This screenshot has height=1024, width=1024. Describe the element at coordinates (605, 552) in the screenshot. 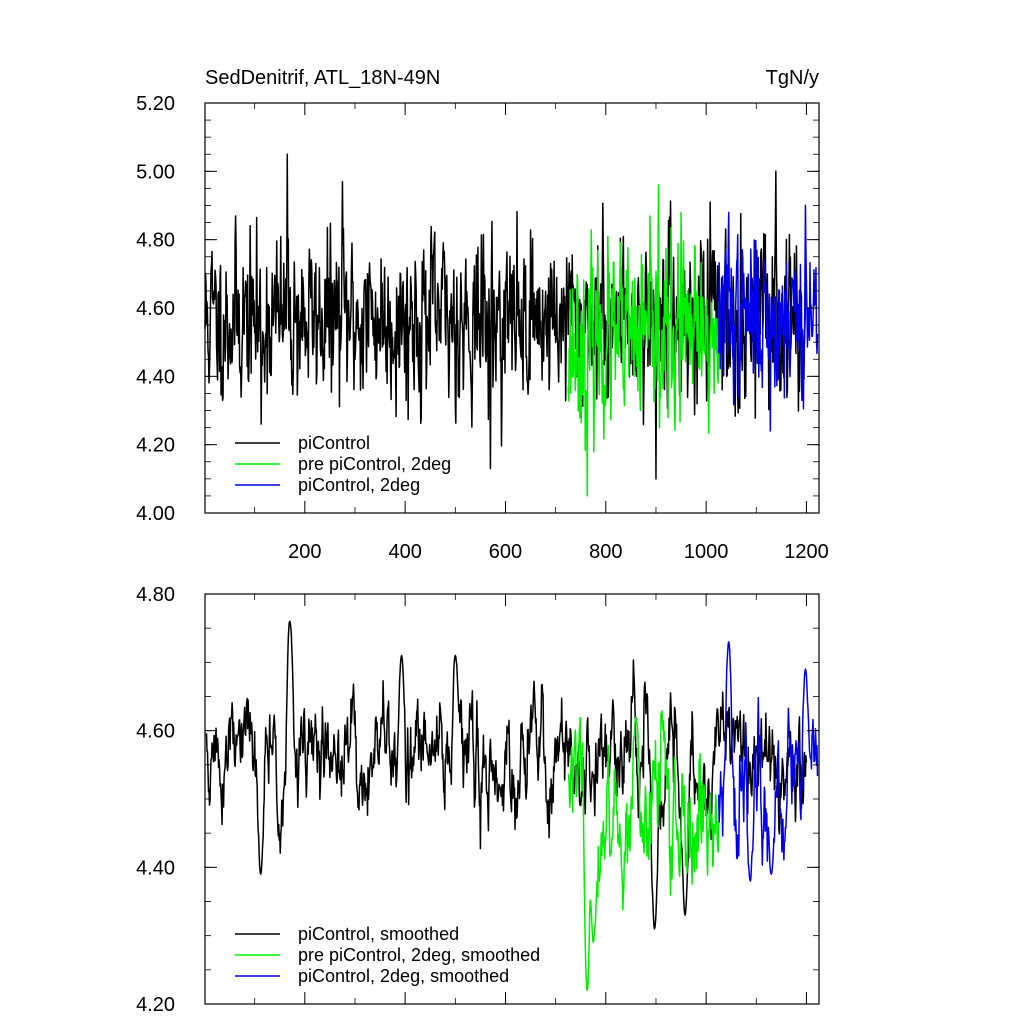

I see `x-tick-label: 800` at that location.